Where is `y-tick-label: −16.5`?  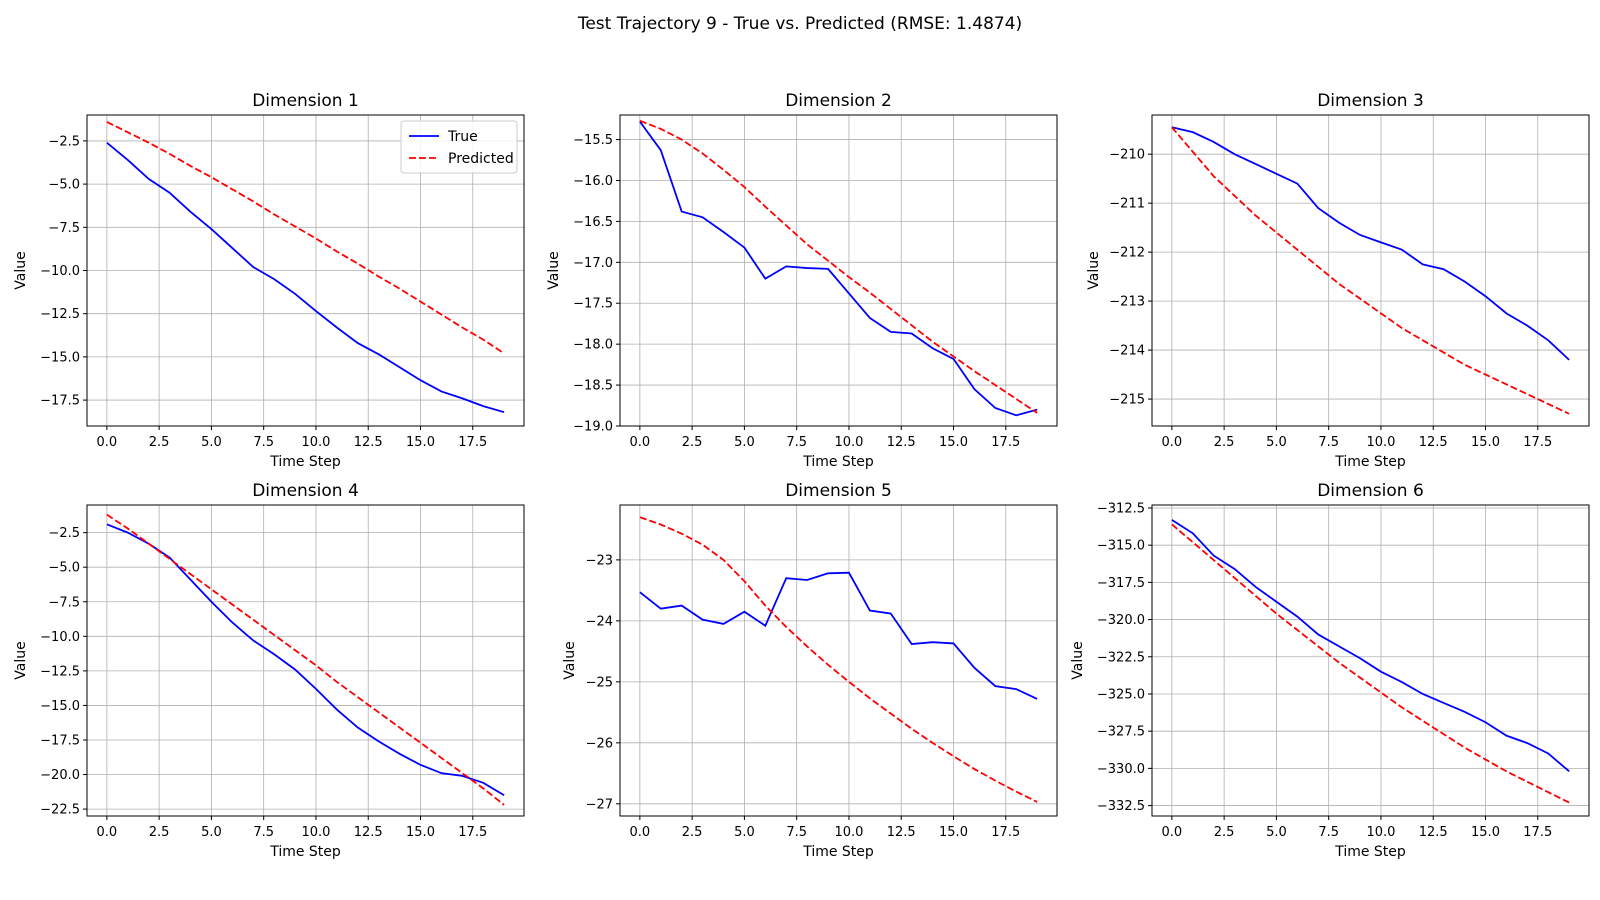 y-tick-label: −16.5 is located at coordinates (593, 222).